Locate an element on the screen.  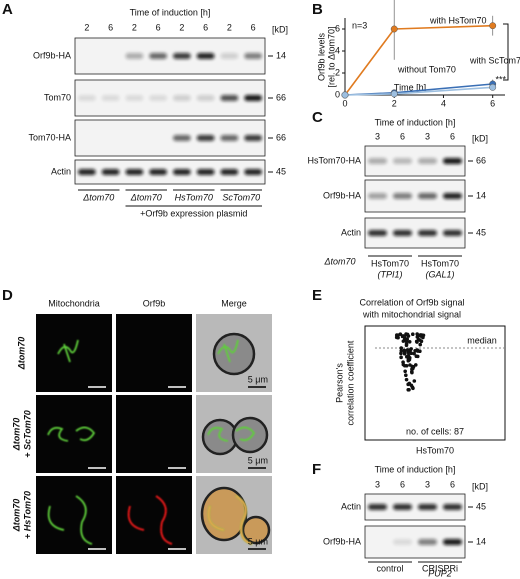
row-label: + HsTom70 is located at coordinates (27, 515).